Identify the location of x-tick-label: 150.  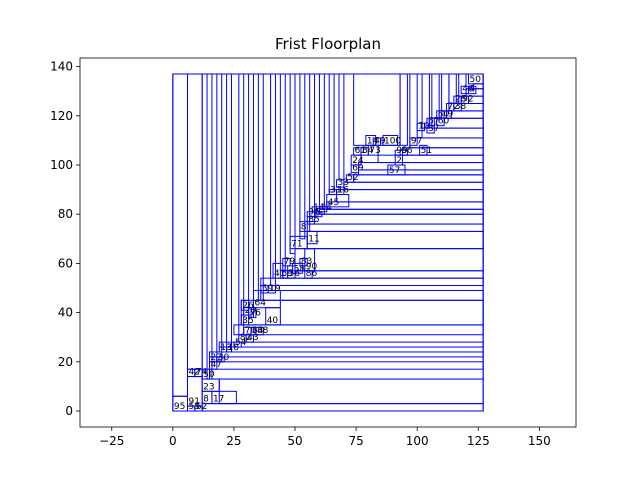
(539, 441).